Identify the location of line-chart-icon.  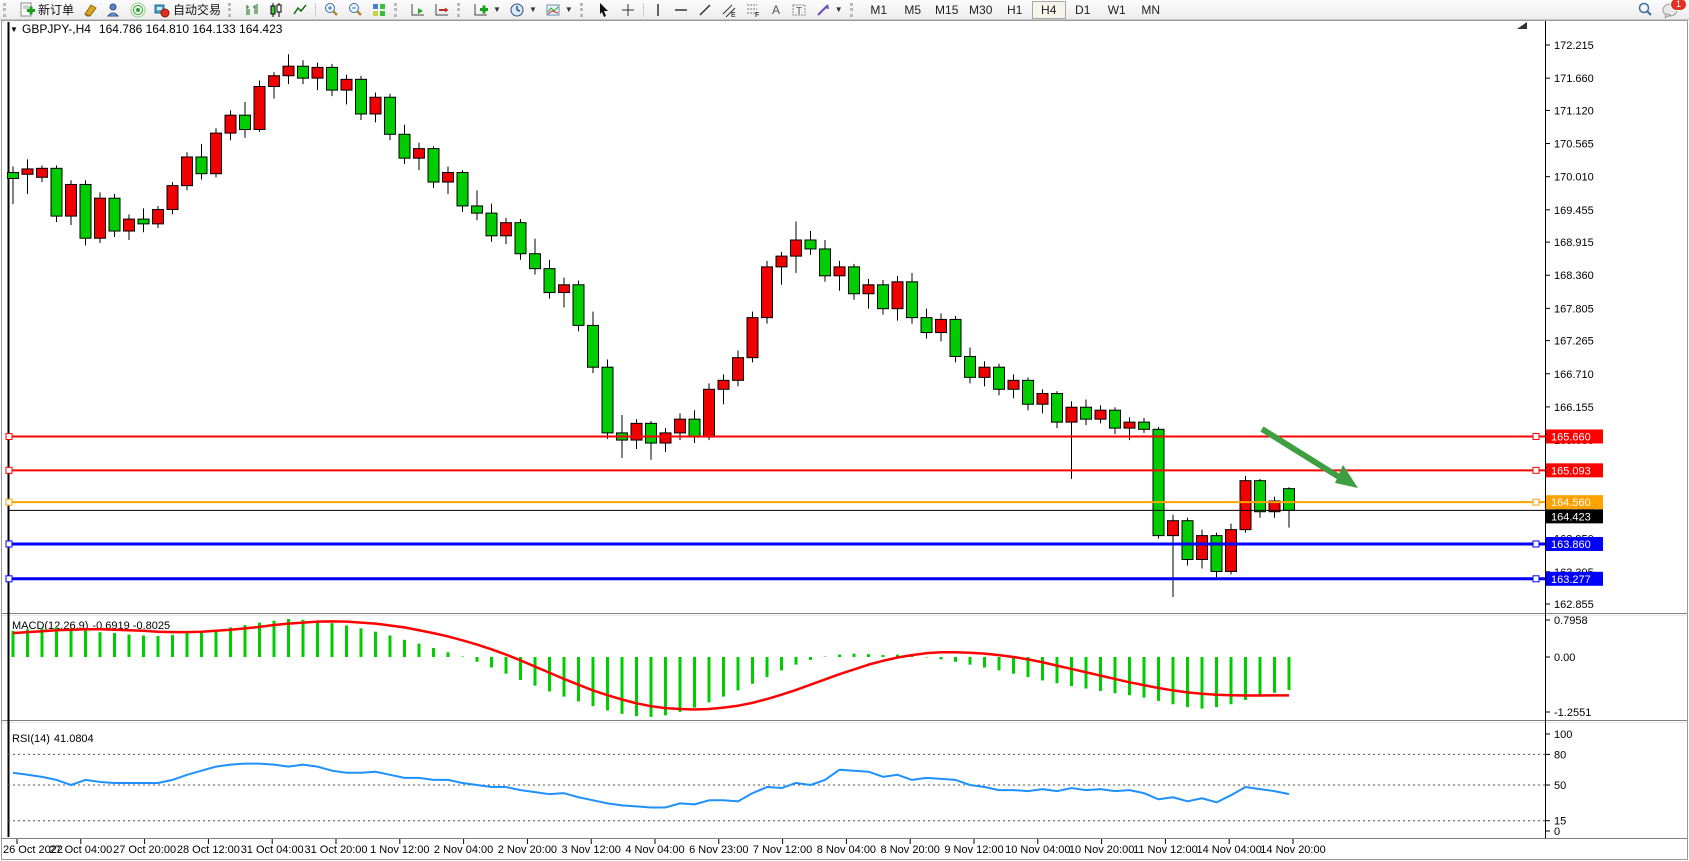
(300, 10).